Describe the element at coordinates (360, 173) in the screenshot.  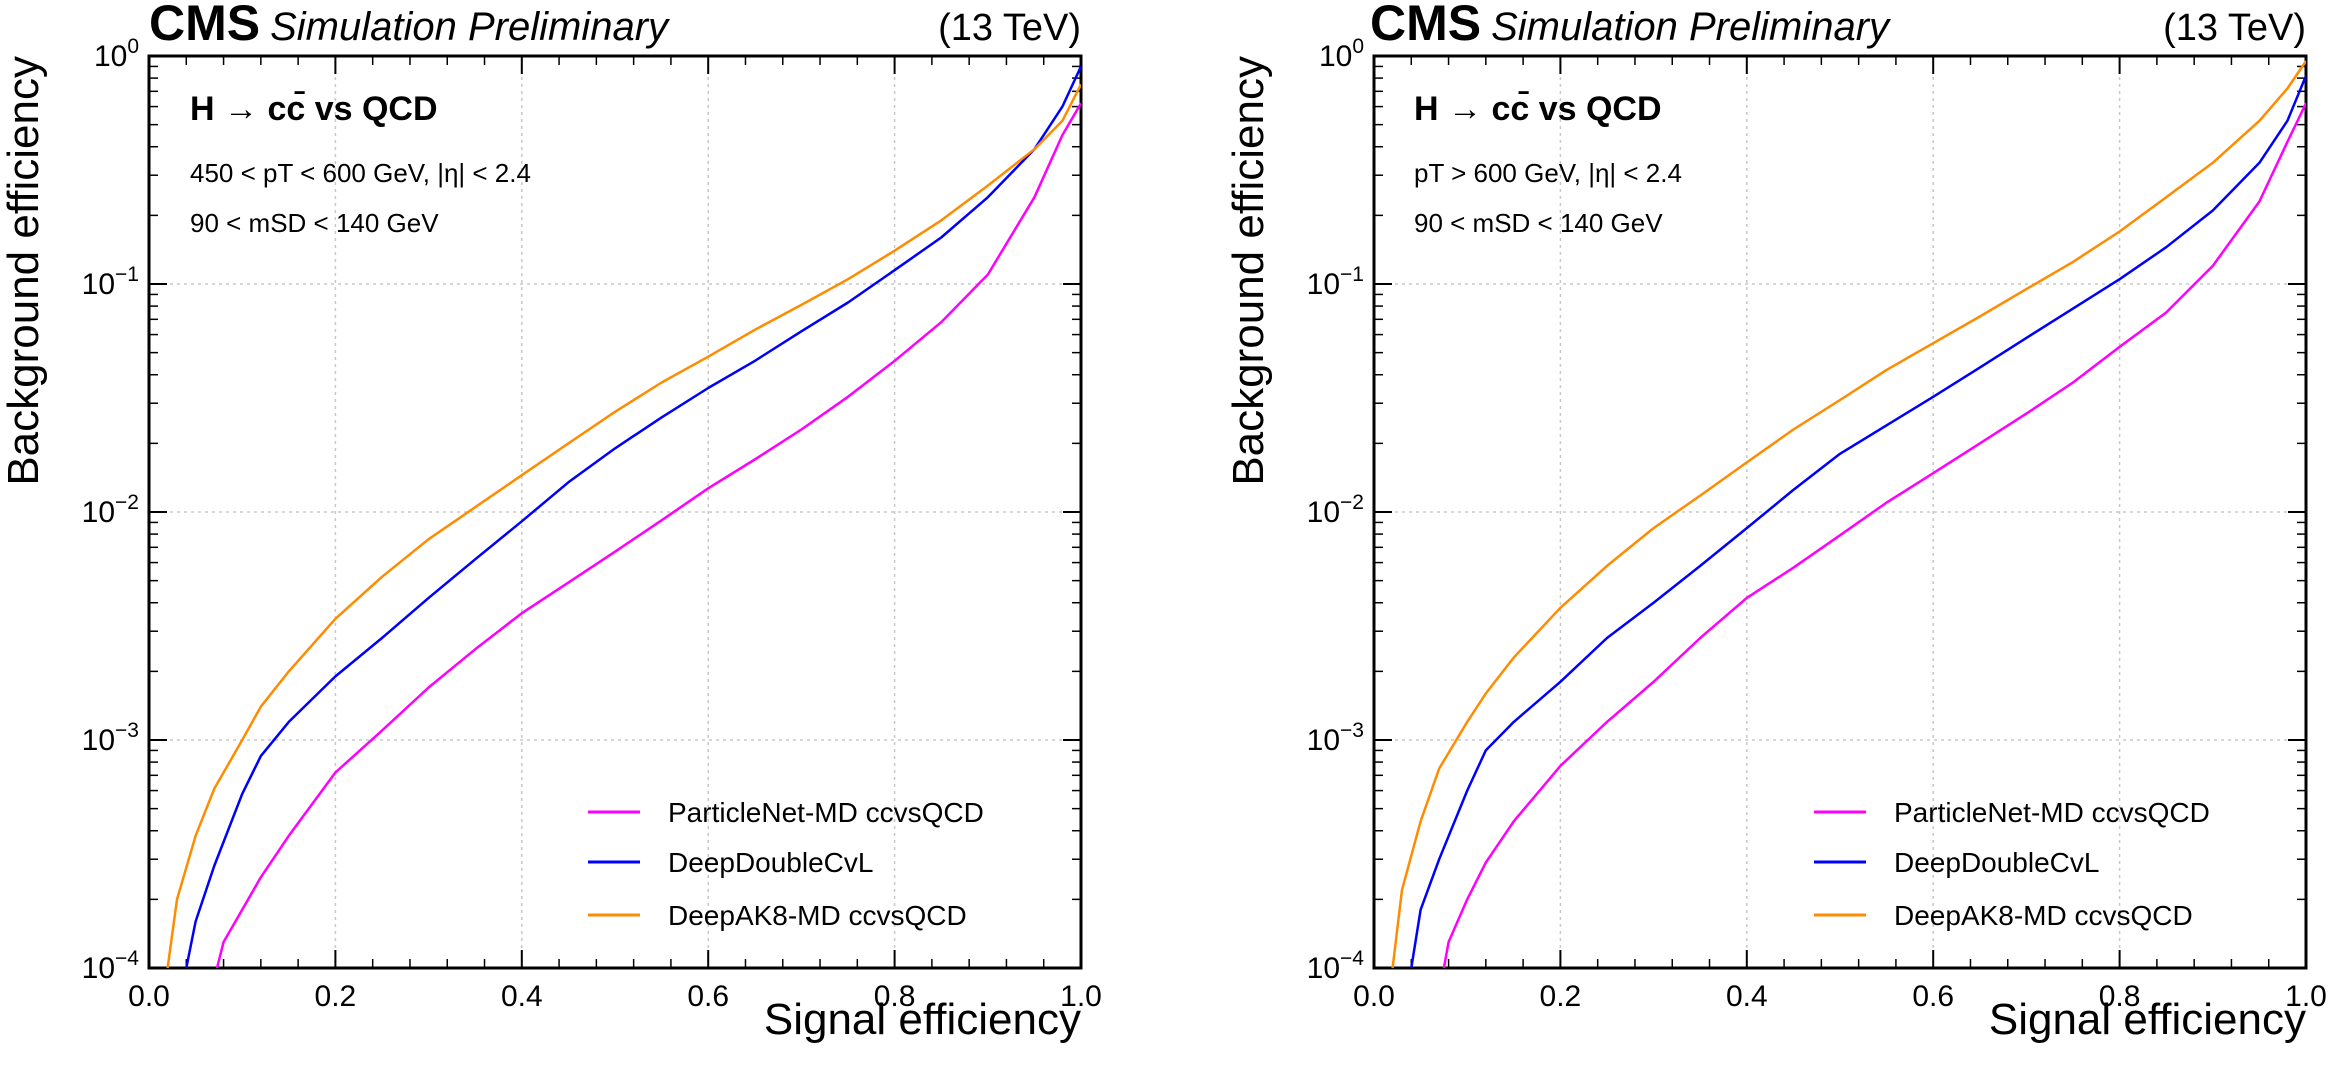
I see `kinematic-cut-pt: 450 < pT < 600 GeV, |η| < 2.4` at that location.